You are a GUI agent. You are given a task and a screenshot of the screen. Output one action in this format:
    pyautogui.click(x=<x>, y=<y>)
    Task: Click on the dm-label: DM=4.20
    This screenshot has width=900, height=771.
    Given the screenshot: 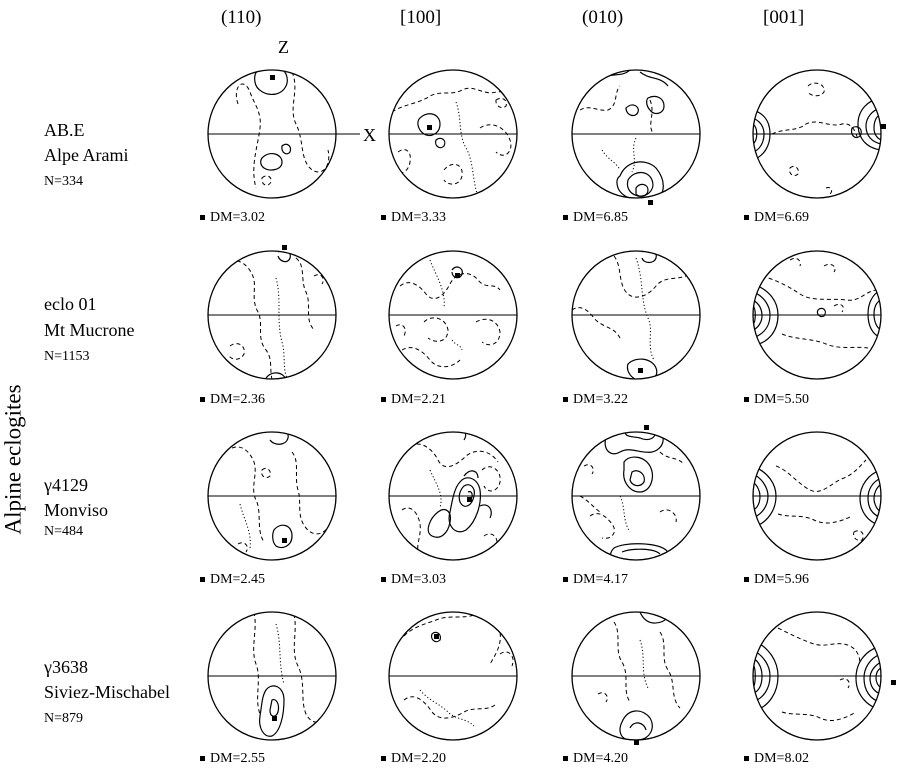 What is the action you would take?
    pyautogui.click(x=595, y=759)
    